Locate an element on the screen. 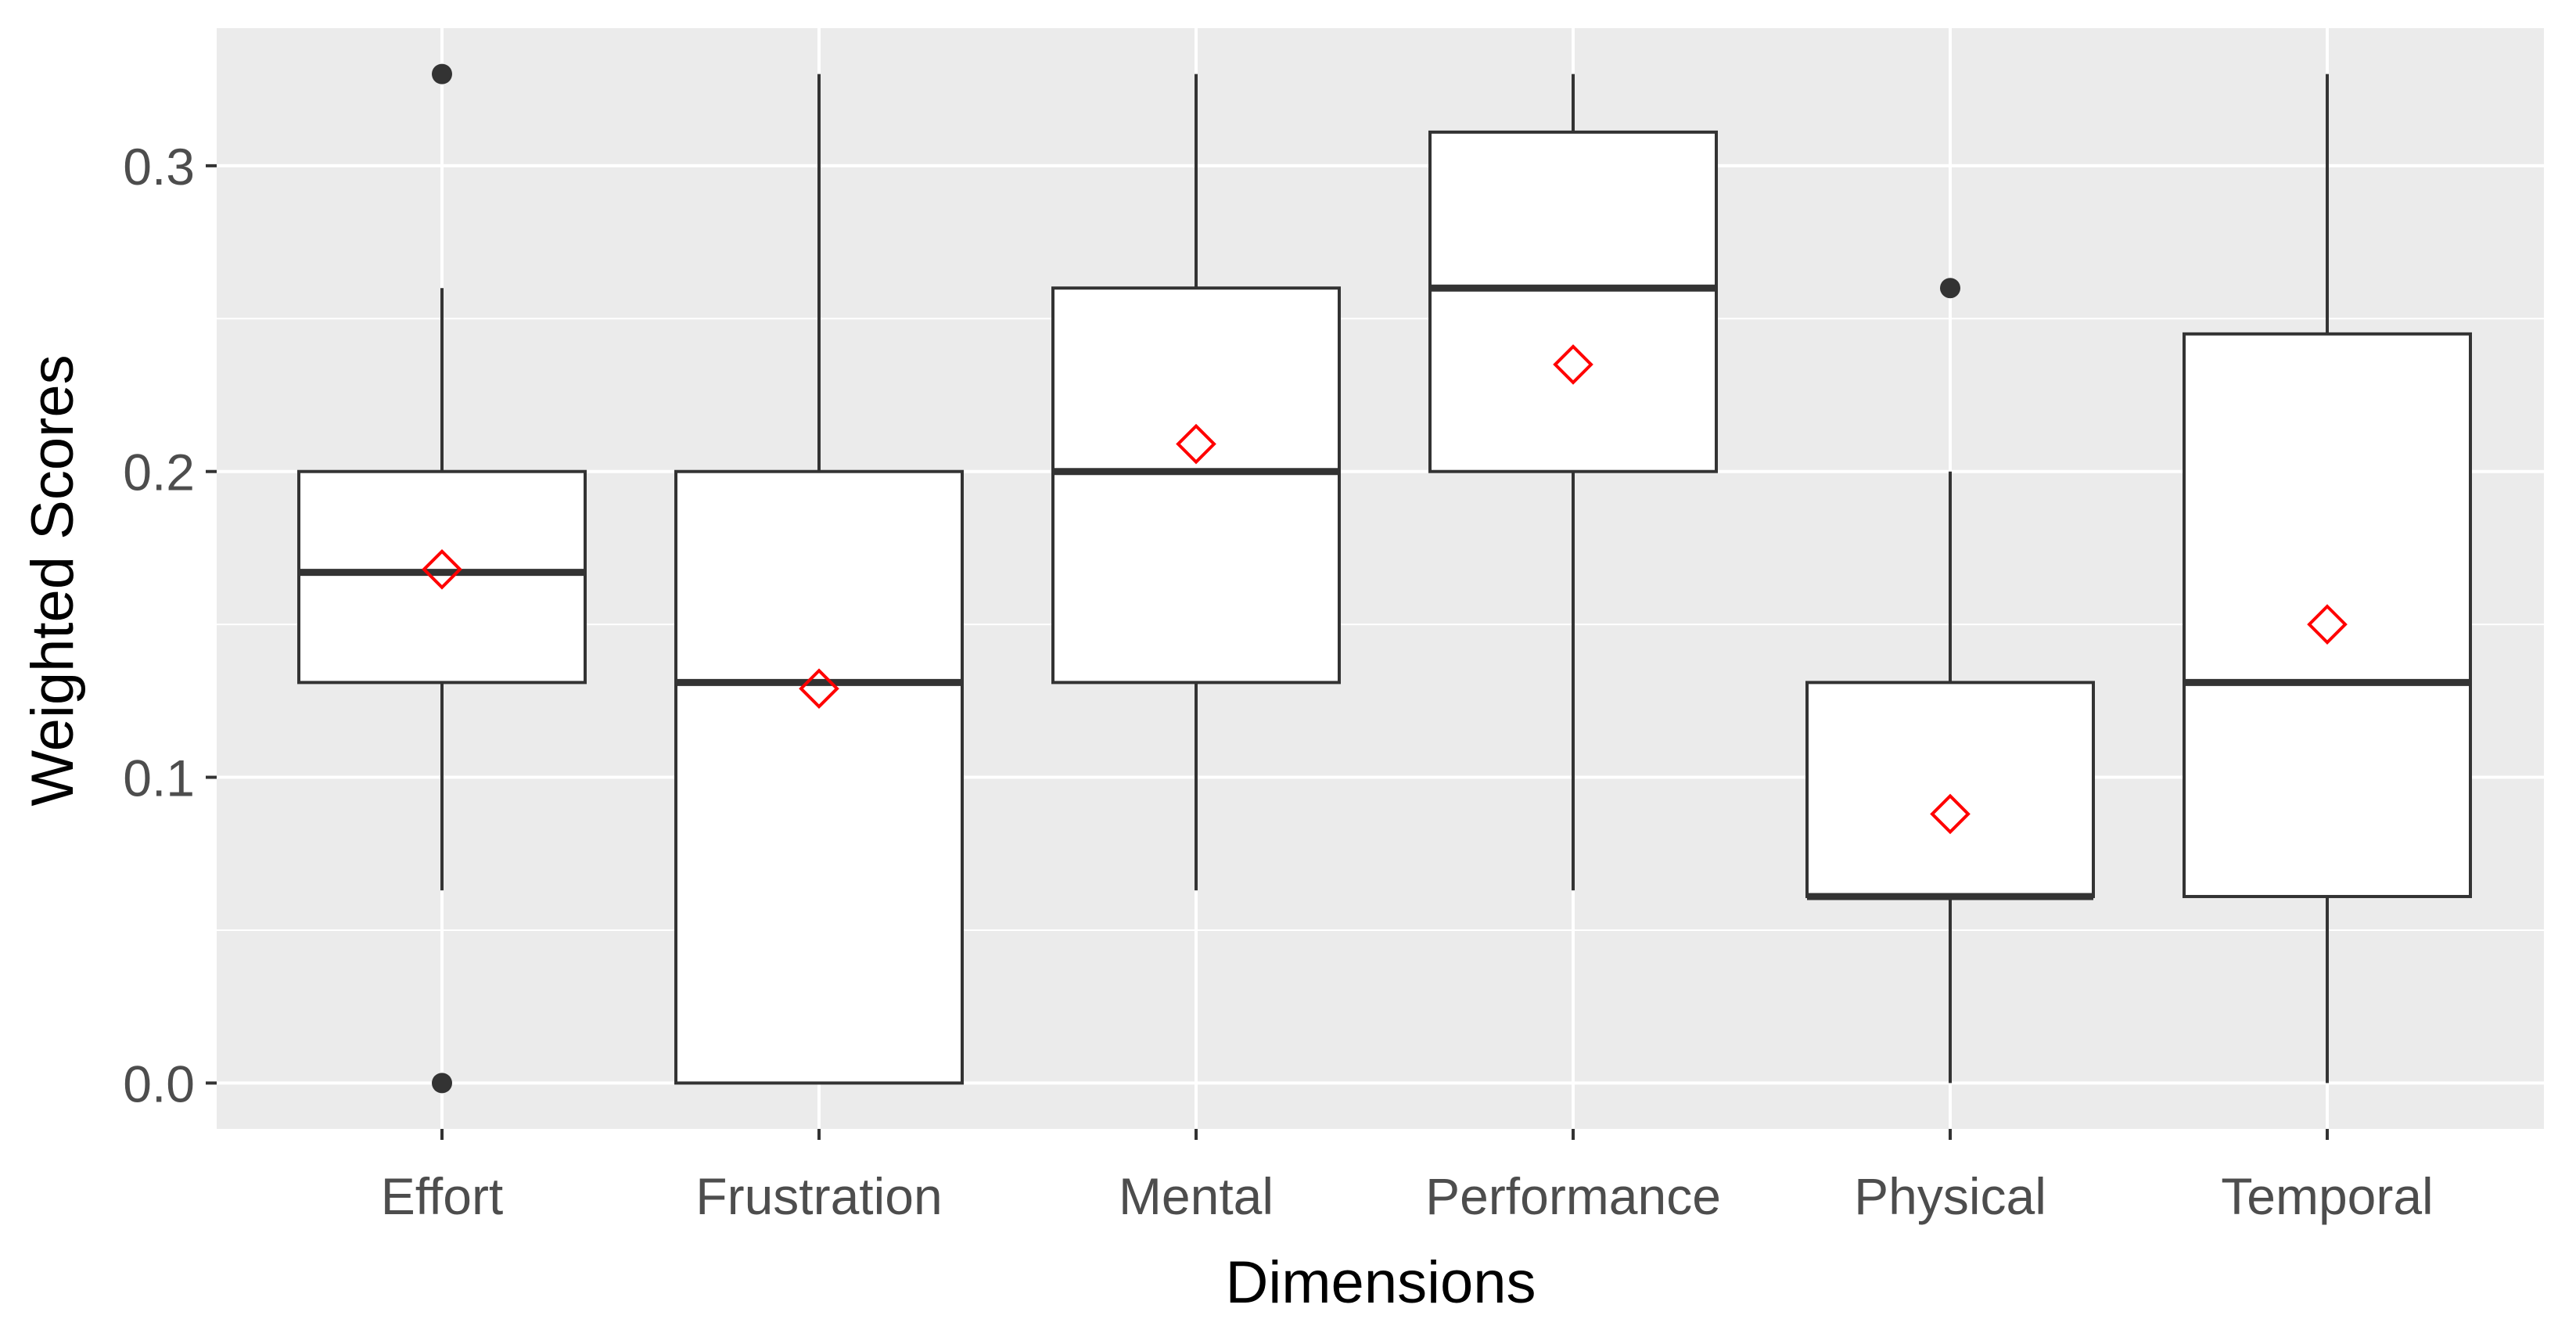 This screenshot has height=1337, width=2576. x-tick-label: Frustration is located at coordinates (818, 1196).